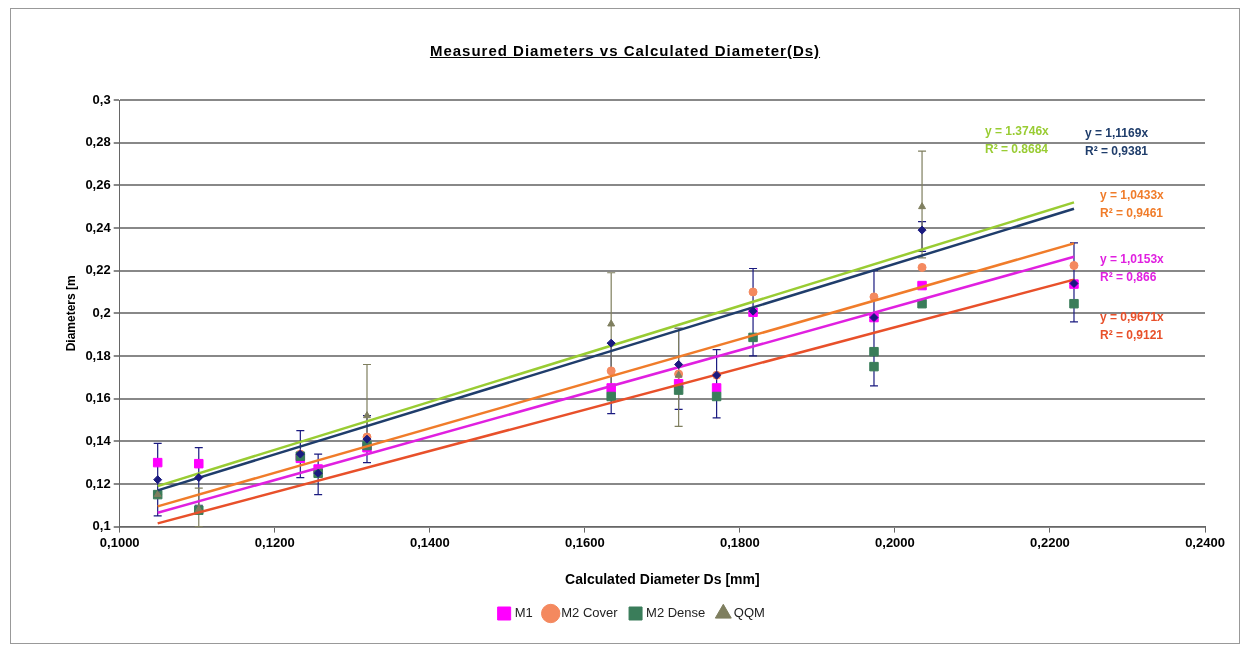 The image size is (1250, 650). I want to click on y-tick-label: 0,1, so click(101, 526).